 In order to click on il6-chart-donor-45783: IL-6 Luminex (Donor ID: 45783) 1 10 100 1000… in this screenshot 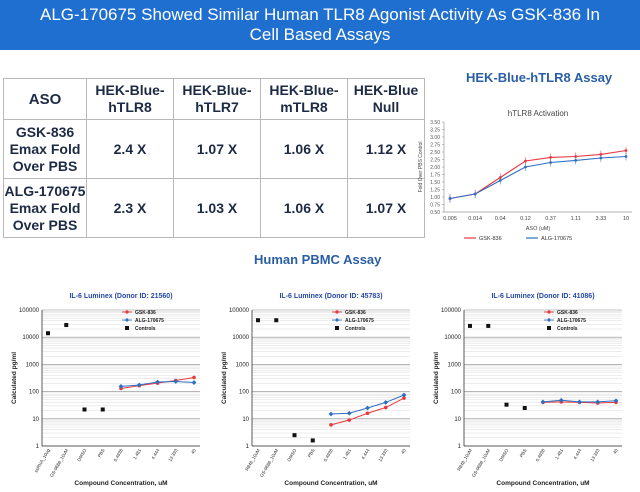, I will do `click(315, 390)`.